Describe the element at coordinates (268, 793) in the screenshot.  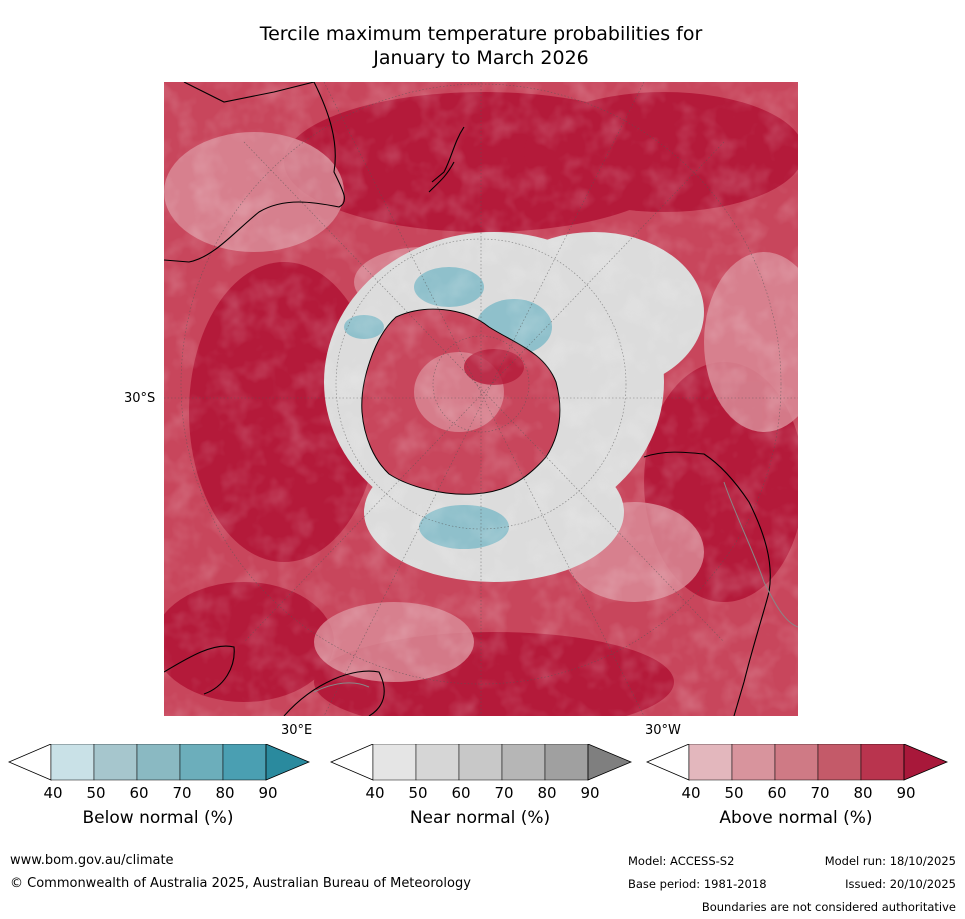
I see `colorbar-below-tick-90: 90` at that location.